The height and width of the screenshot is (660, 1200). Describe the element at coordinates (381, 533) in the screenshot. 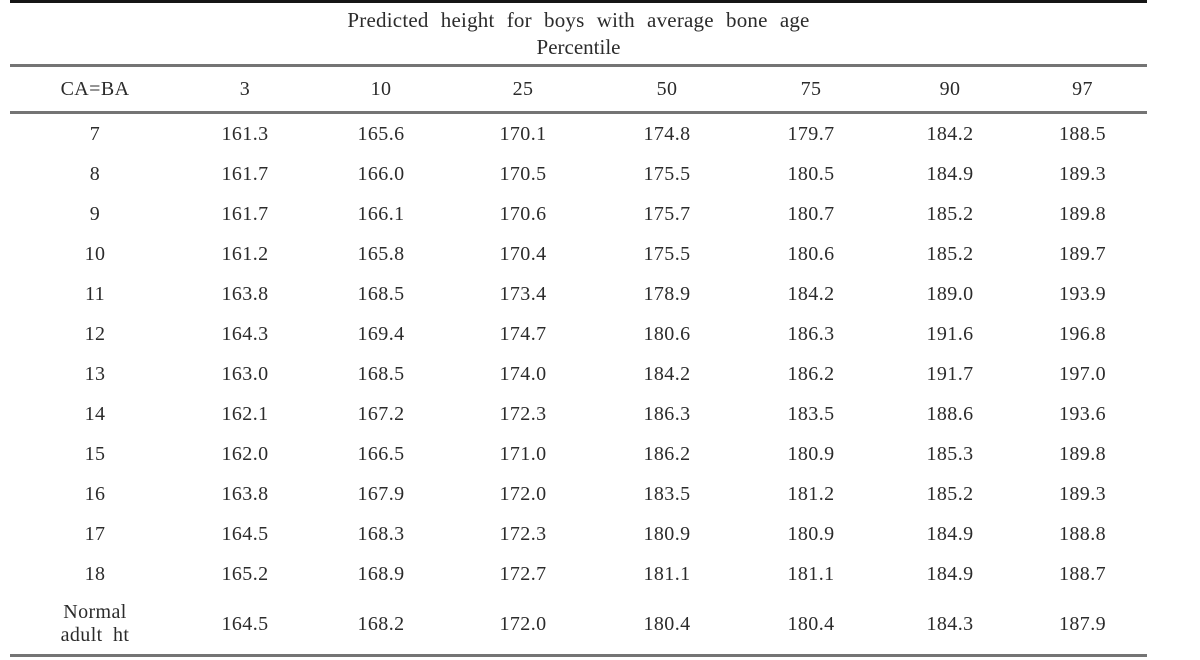

I see `table-cell: 168.3` at that location.